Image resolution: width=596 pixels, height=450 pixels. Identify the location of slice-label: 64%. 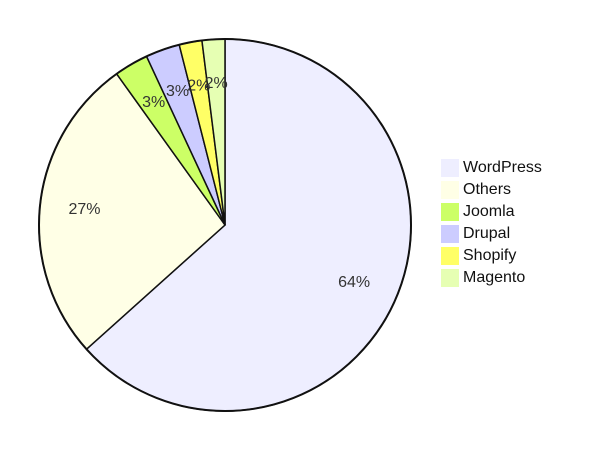
(354, 282).